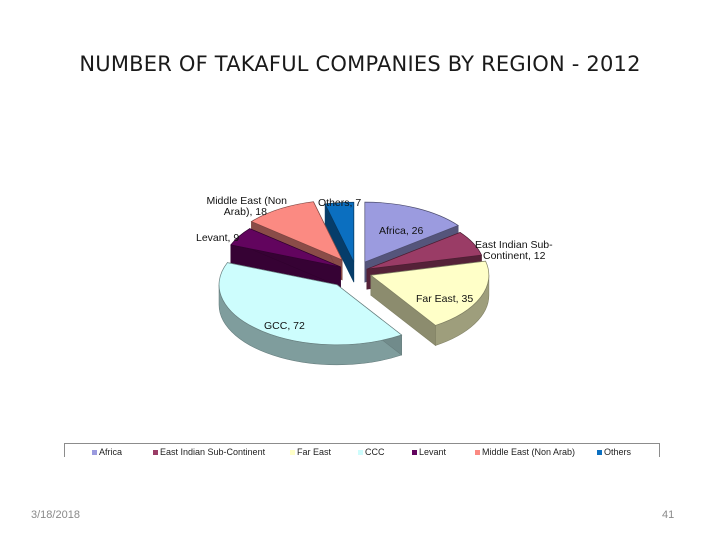 The width and height of the screenshot is (720, 540). I want to click on data-label-levant: Levant, 9, so click(217, 238).